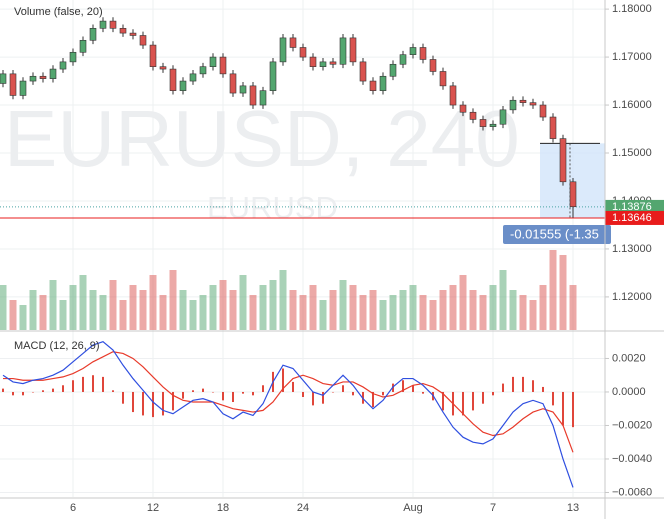  Describe the element at coordinates (632, 207) in the screenshot. I see `last-price-label: 1.13876` at that location.